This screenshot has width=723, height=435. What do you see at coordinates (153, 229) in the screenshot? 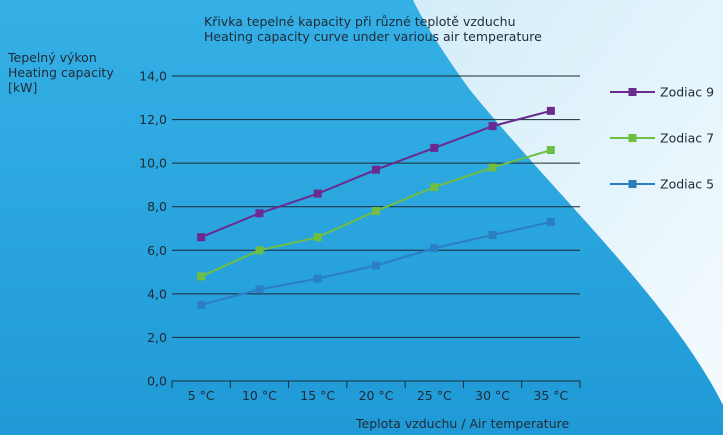
I see `y-tick-labels: 0,0 2,0 4,0 6,0 8,0 10,0 12,0 14,0` at bounding box center [153, 229].